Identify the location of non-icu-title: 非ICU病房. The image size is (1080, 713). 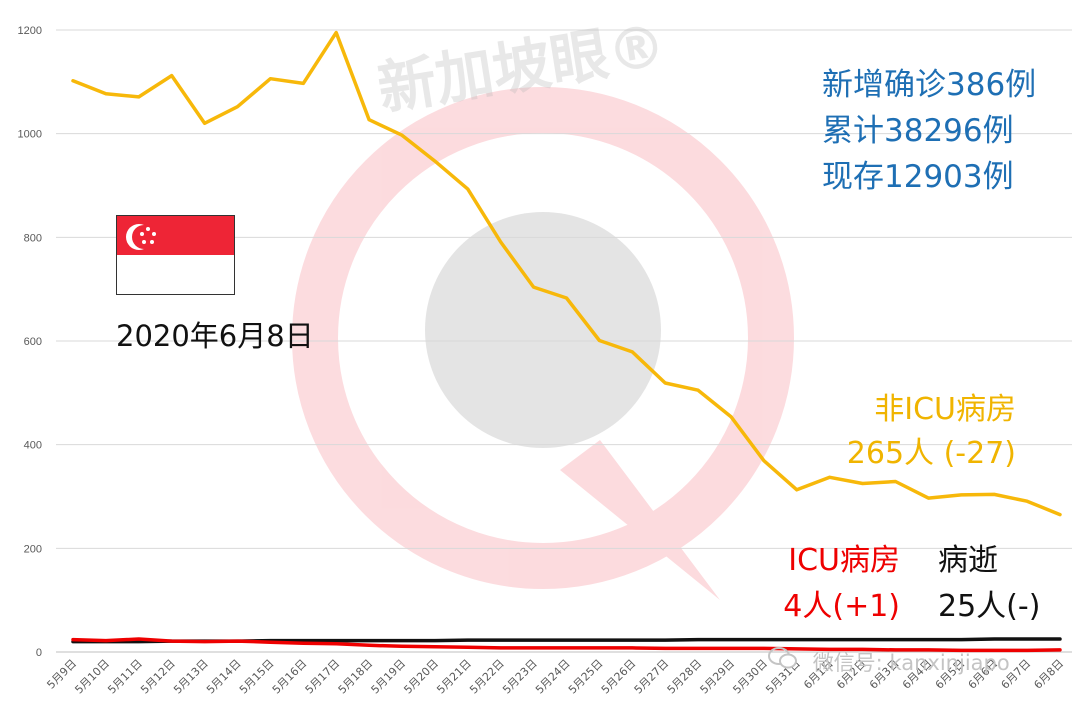
(945, 409).